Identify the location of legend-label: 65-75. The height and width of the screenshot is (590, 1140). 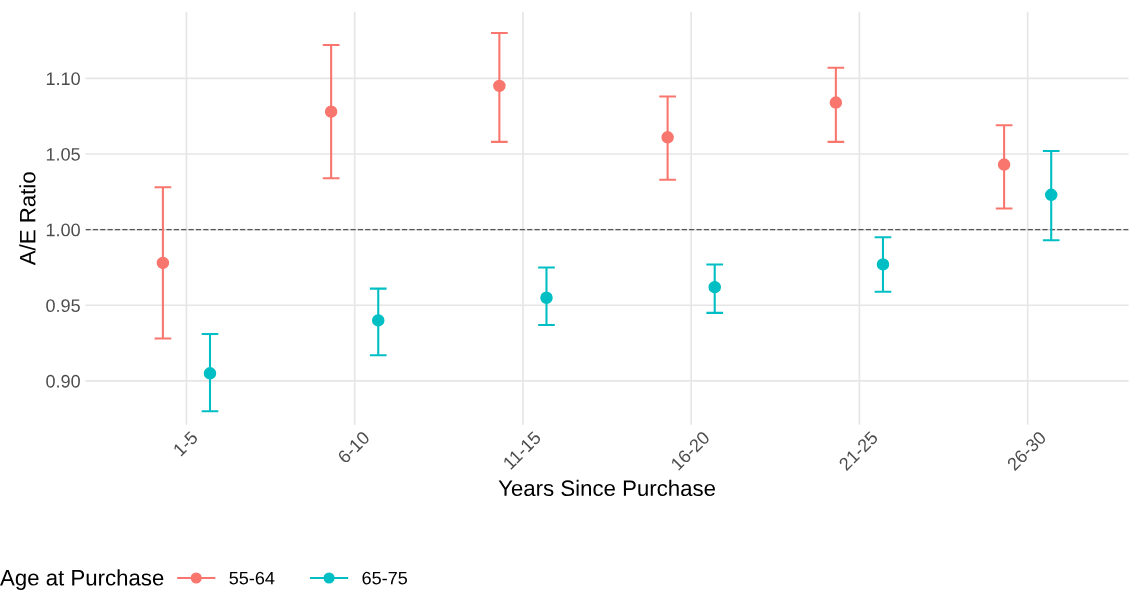
(384, 578).